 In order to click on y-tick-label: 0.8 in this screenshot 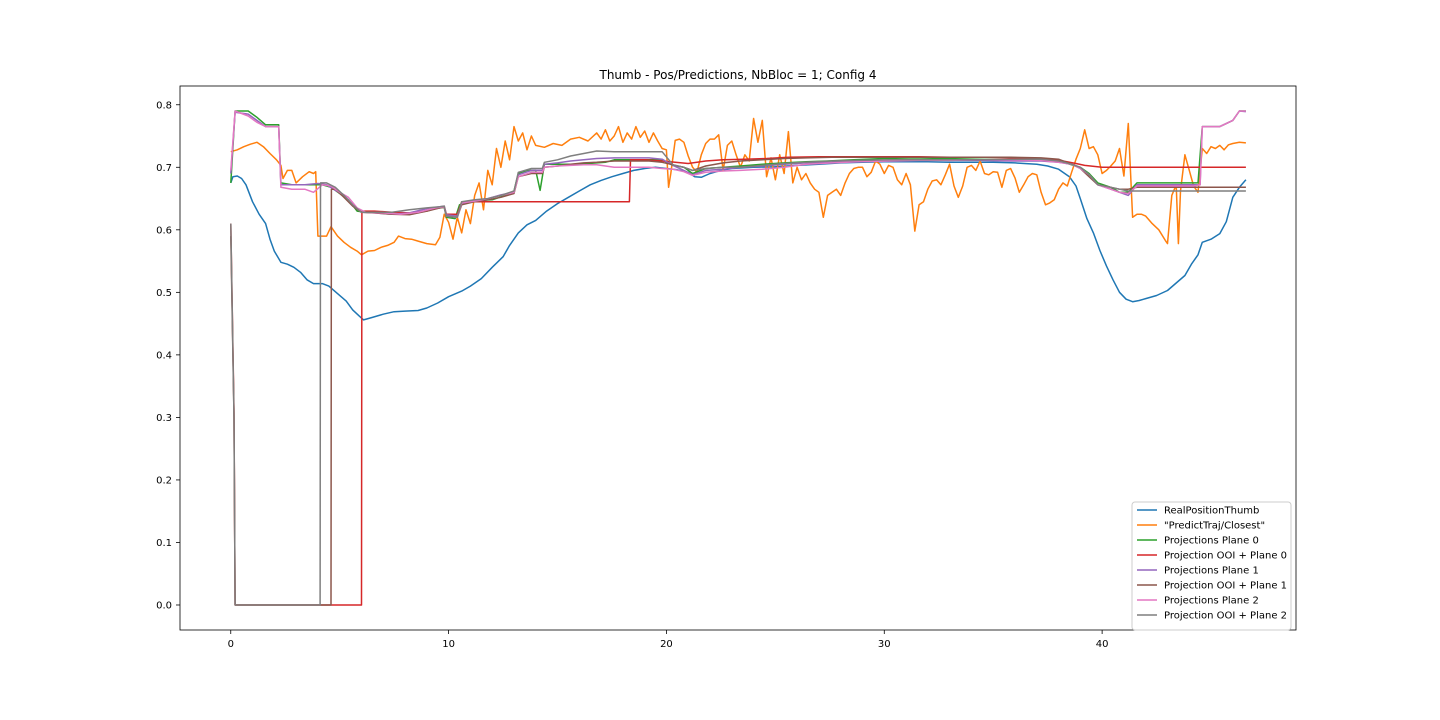, I will do `click(164, 105)`.